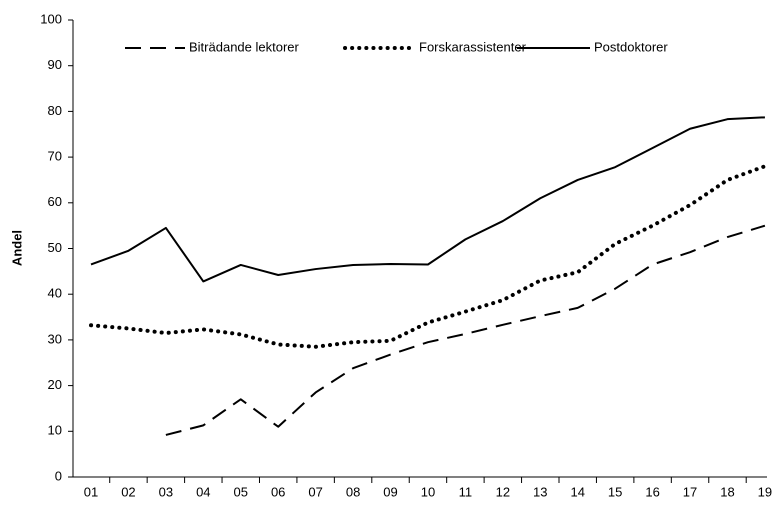 This screenshot has height=508, width=778. What do you see at coordinates (91, 491) in the screenshot?
I see `x-tick-label: 01` at bounding box center [91, 491].